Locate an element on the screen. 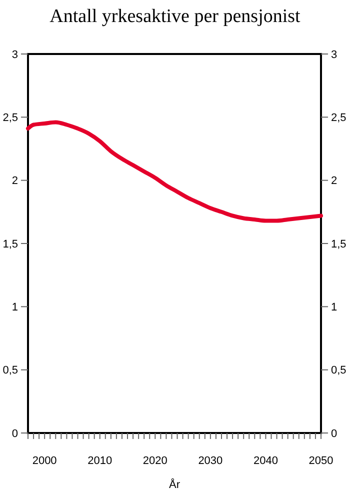 The width and height of the screenshot is (350, 494). y-tick-label: 1,5 is located at coordinates (10, 244).